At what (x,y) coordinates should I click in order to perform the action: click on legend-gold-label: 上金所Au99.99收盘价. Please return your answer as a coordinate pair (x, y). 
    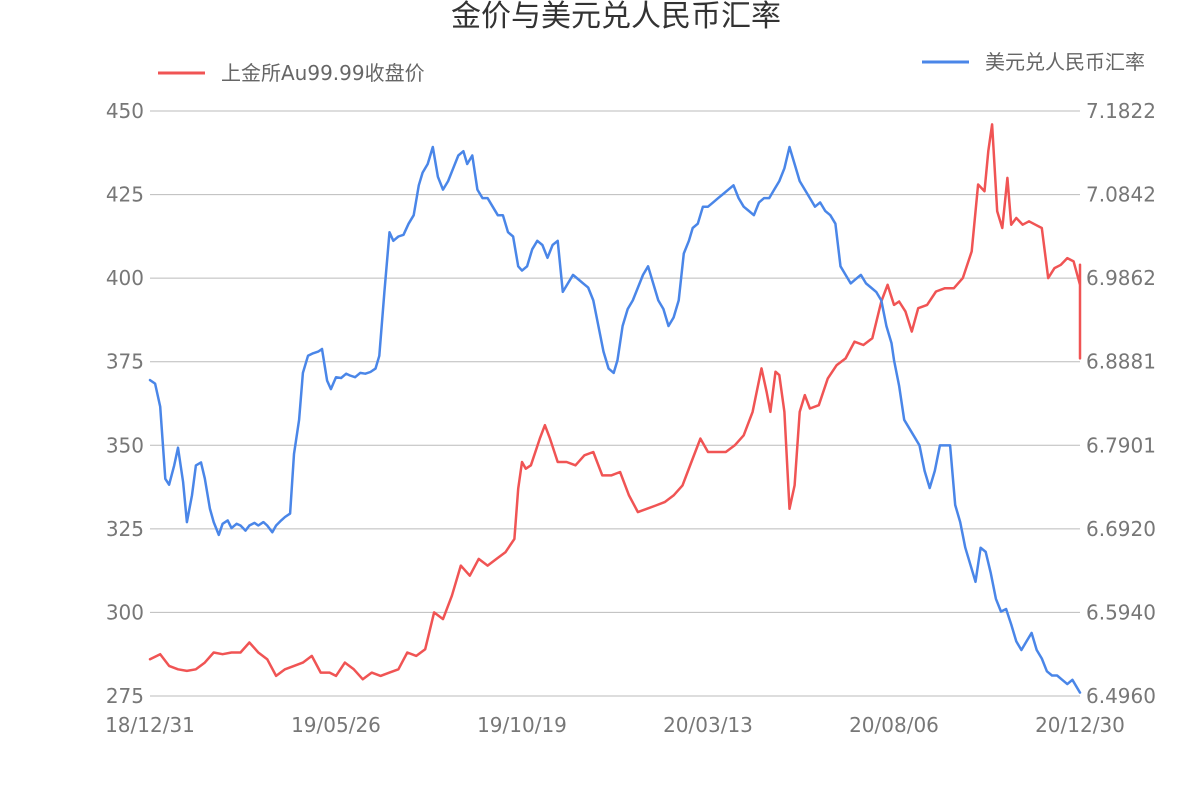
    Looking at the image, I should click on (323, 73).